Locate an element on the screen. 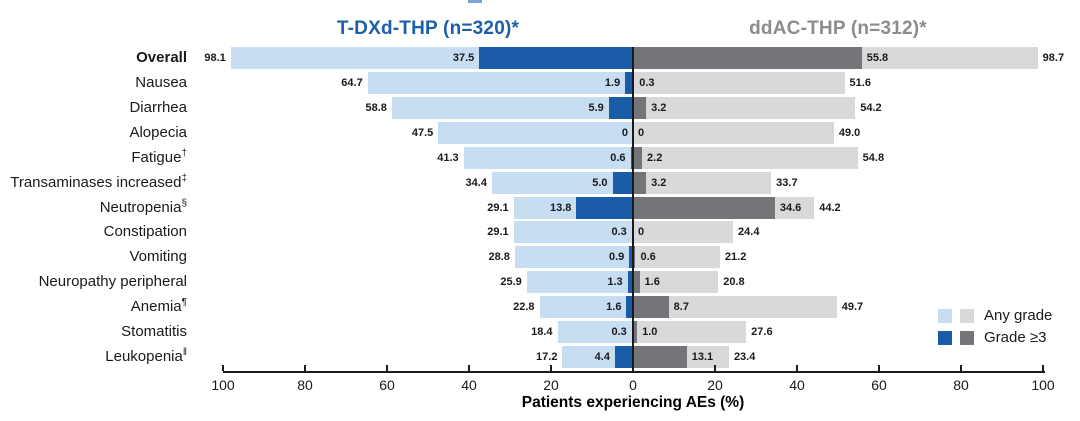 This screenshot has width=1080, height=421. value-ddac-grade3: 1.0 is located at coordinates (650, 332).